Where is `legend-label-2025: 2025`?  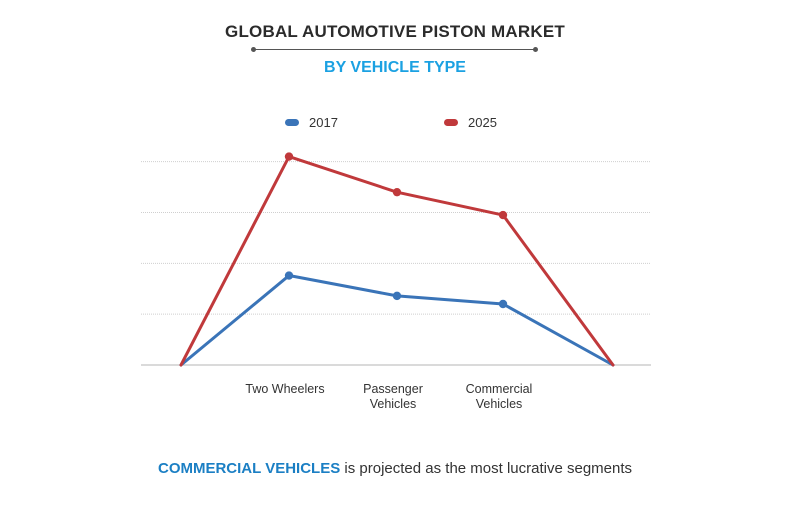 legend-label-2025: 2025 is located at coordinates (482, 122).